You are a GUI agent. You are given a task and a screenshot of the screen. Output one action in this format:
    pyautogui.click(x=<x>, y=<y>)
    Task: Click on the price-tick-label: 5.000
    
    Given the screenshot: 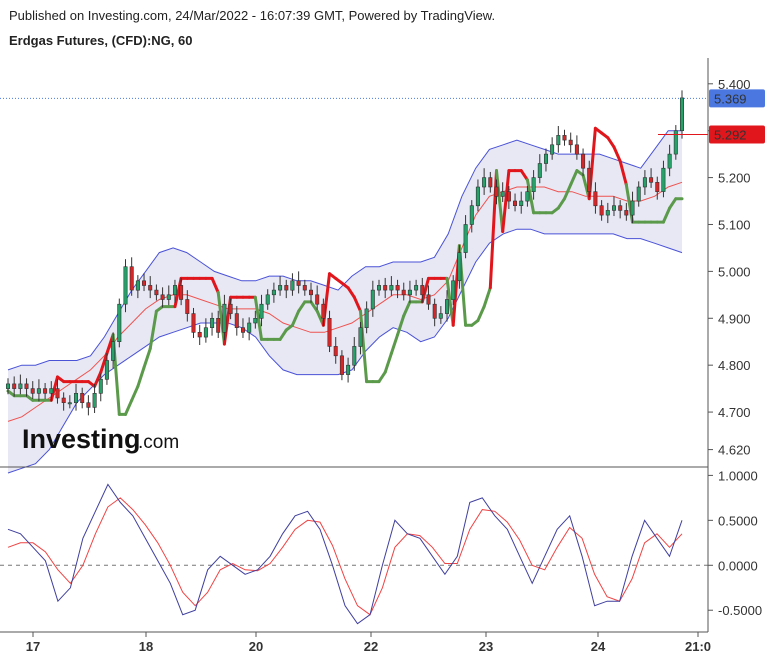 What is the action you would take?
    pyautogui.click(x=734, y=271)
    